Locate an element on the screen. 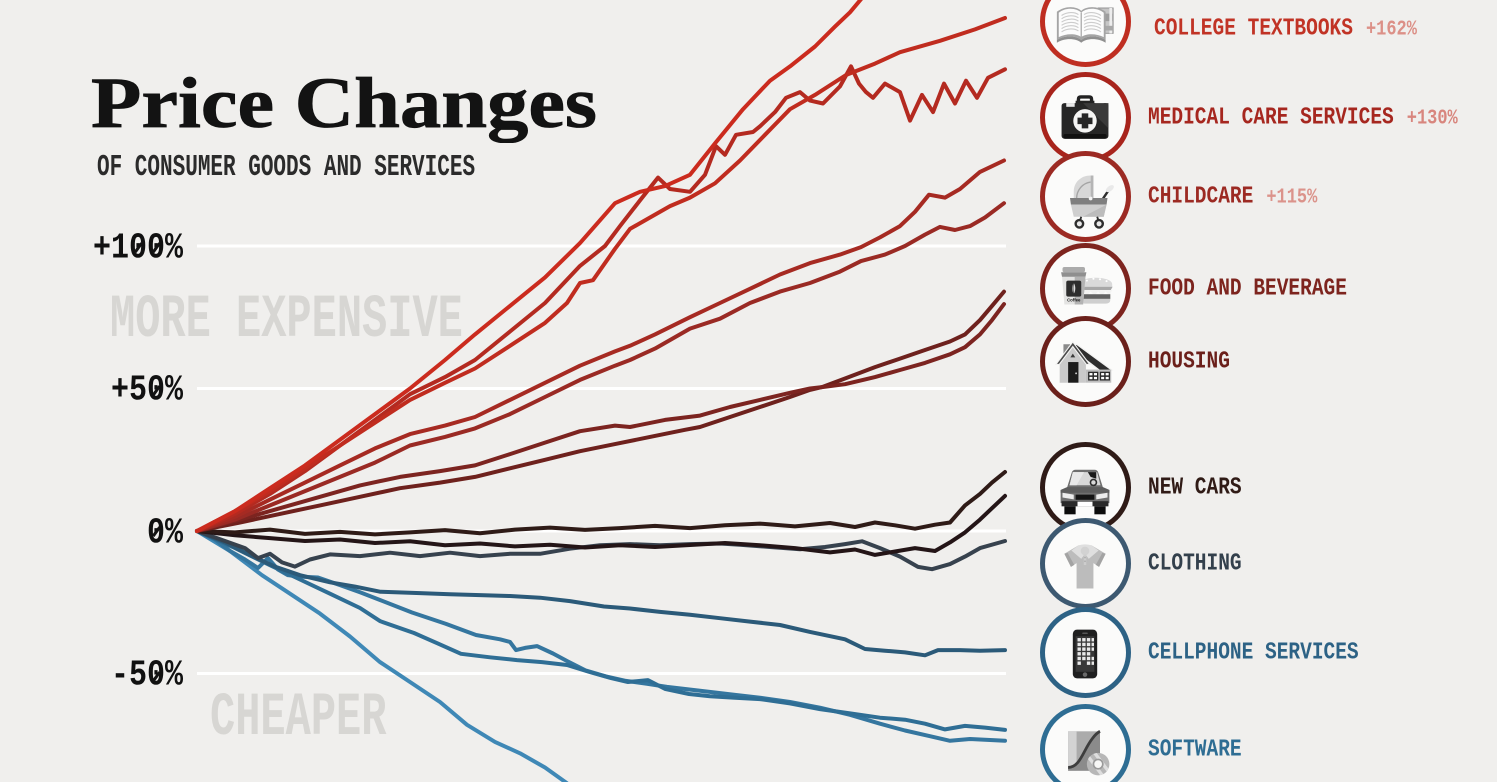  svg-text: Coffee is located at coordinates (1074, 300).